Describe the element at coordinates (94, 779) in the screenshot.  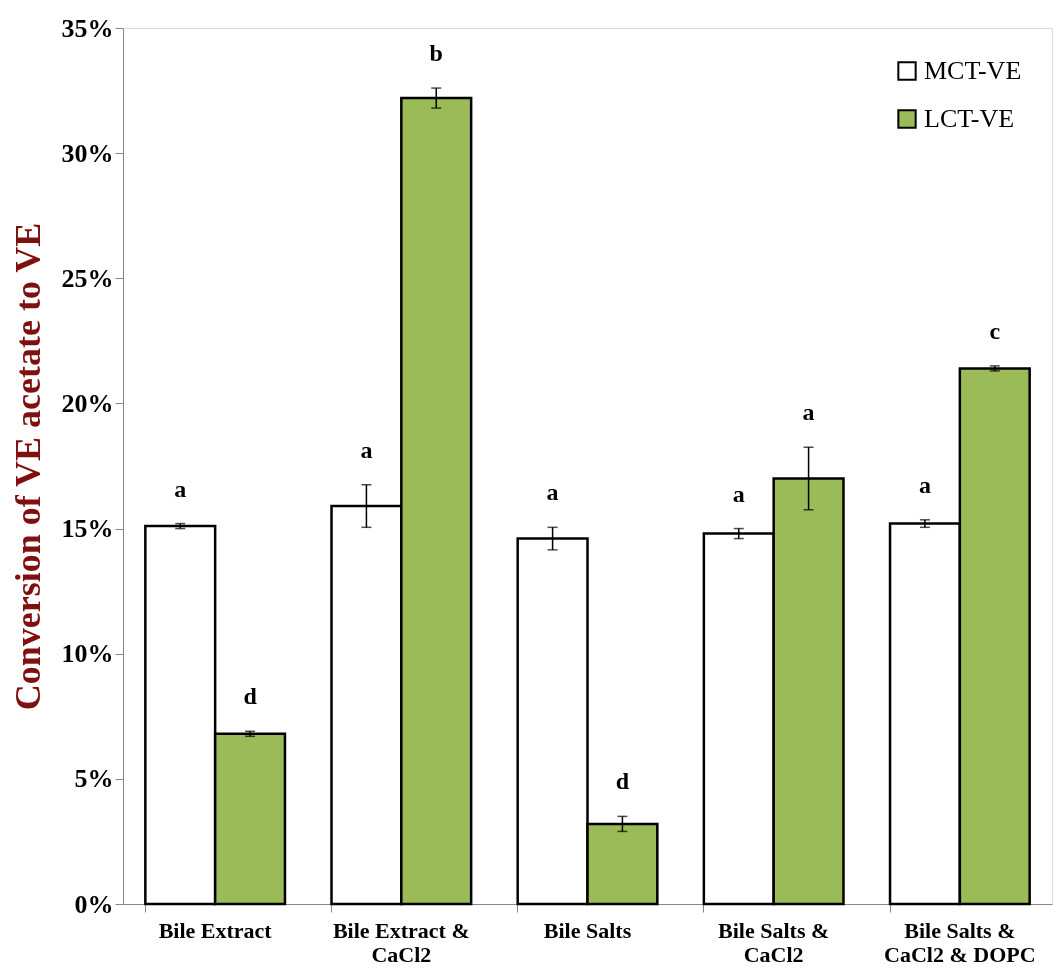
I see `y-tick-label: 5%` at that location.